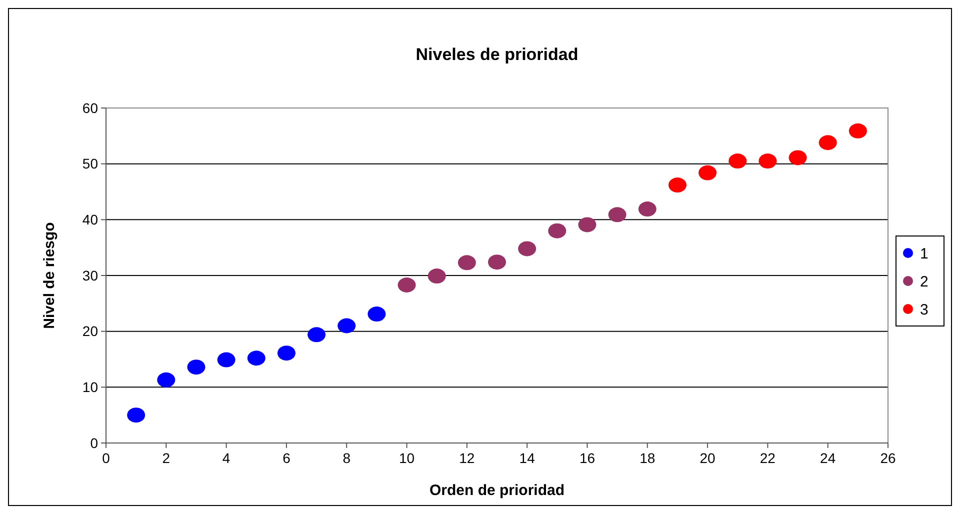 The width and height of the screenshot is (960, 514). What do you see at coordinates (527, 458) in the screenshot?
I see `x-tick-label: 14` at bounding box center [527, 458].